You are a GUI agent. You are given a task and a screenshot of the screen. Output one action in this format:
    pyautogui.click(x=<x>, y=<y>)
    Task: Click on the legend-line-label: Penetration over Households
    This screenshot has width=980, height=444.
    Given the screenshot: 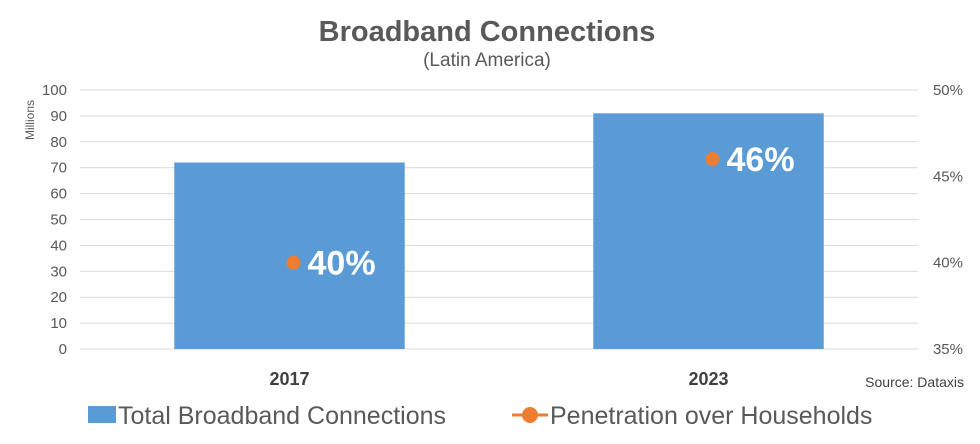 What is the action you would take?
    pyautogui.click(x=711, y=416)
    